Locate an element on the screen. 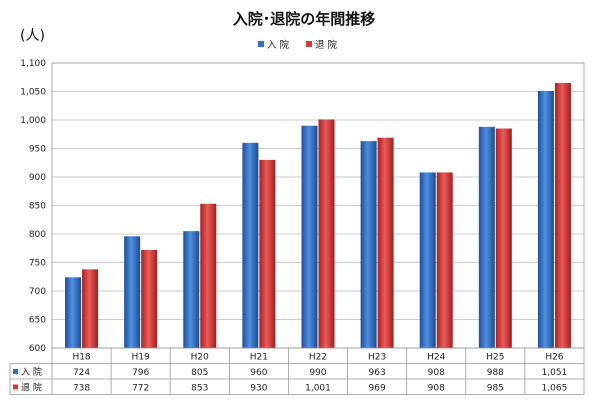 This screenshot has width=608, height=418. chart-title: 入院･退院の年間推移 is located at coordinates (304, 19).